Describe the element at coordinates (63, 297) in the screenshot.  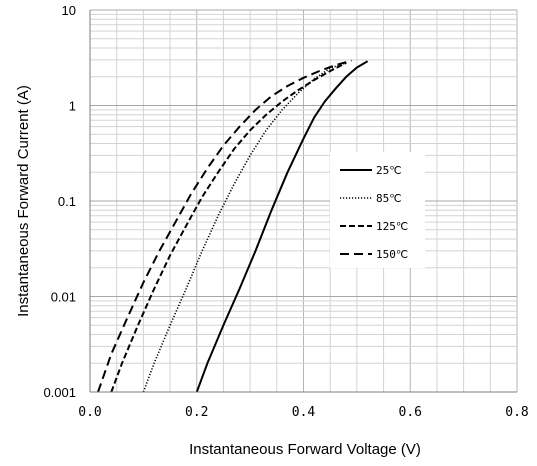
I see `y-tick-label: 0.01` at that location.